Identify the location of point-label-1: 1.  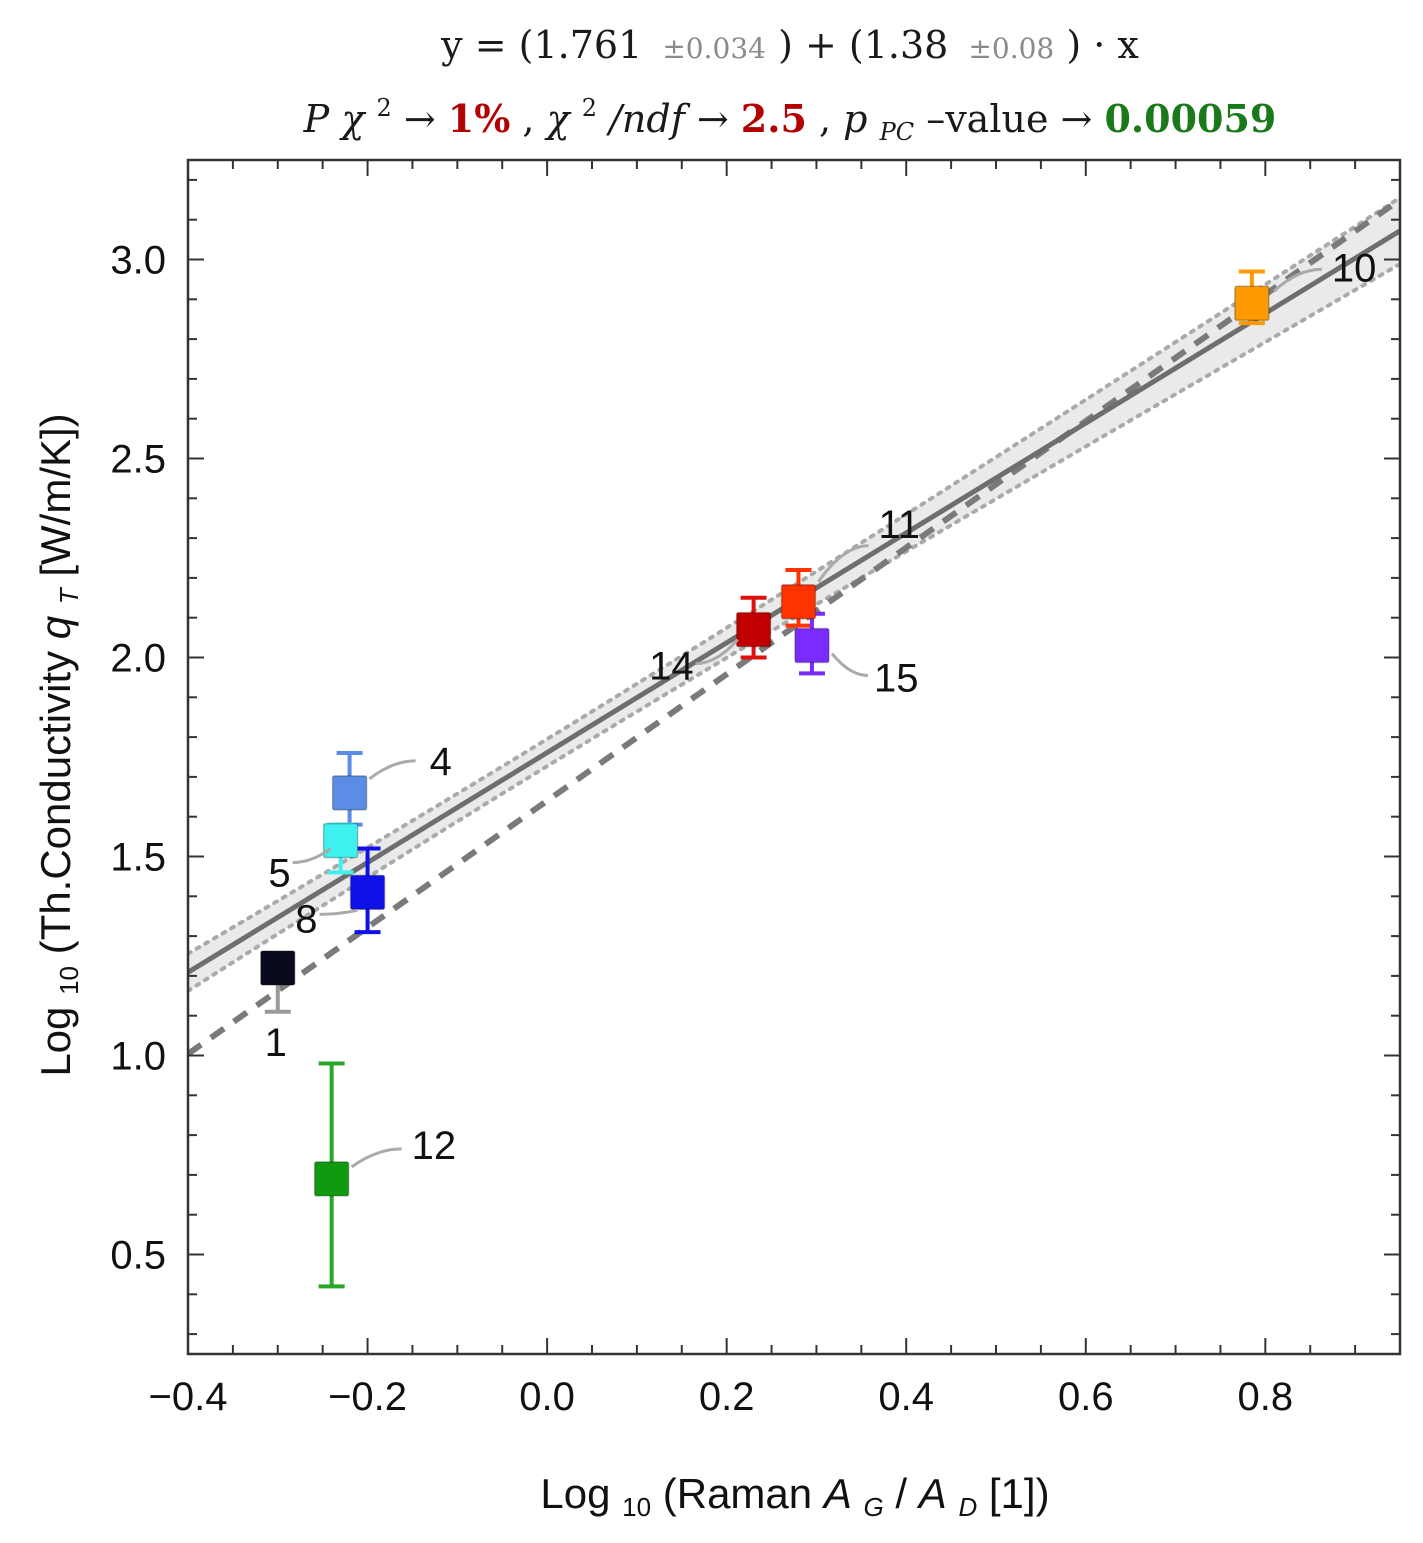
(276, 1043).